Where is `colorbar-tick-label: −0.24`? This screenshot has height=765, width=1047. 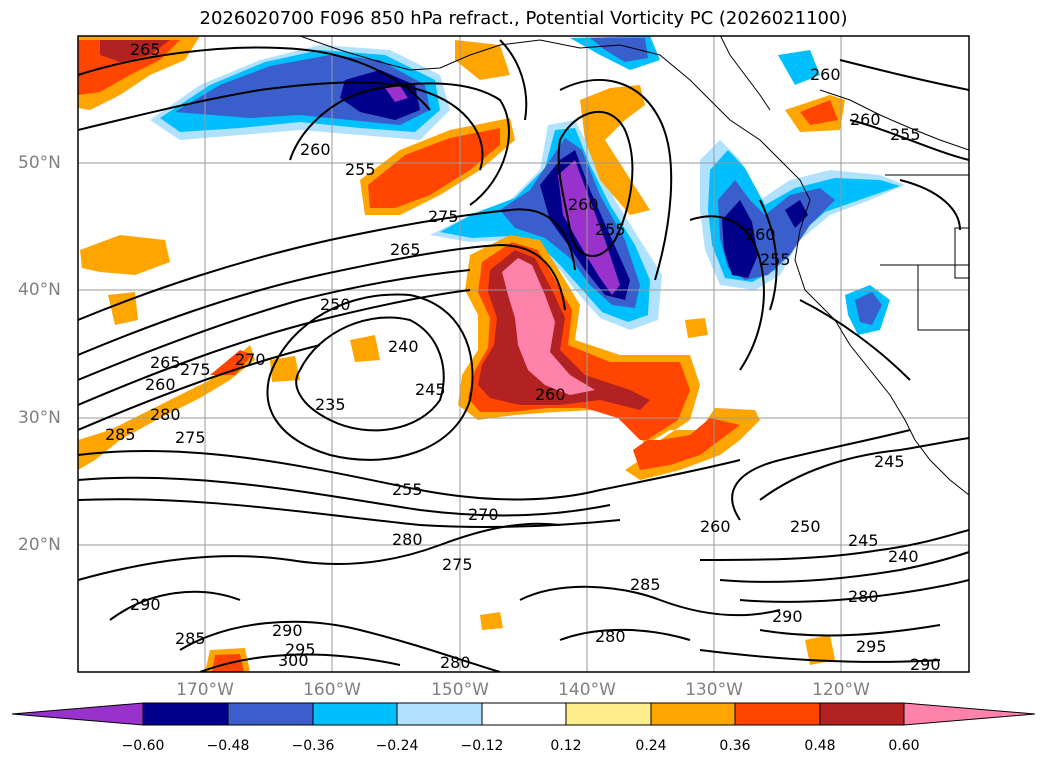
colorbar-tick-label: −0.24 is located at coordinates (397, 746).